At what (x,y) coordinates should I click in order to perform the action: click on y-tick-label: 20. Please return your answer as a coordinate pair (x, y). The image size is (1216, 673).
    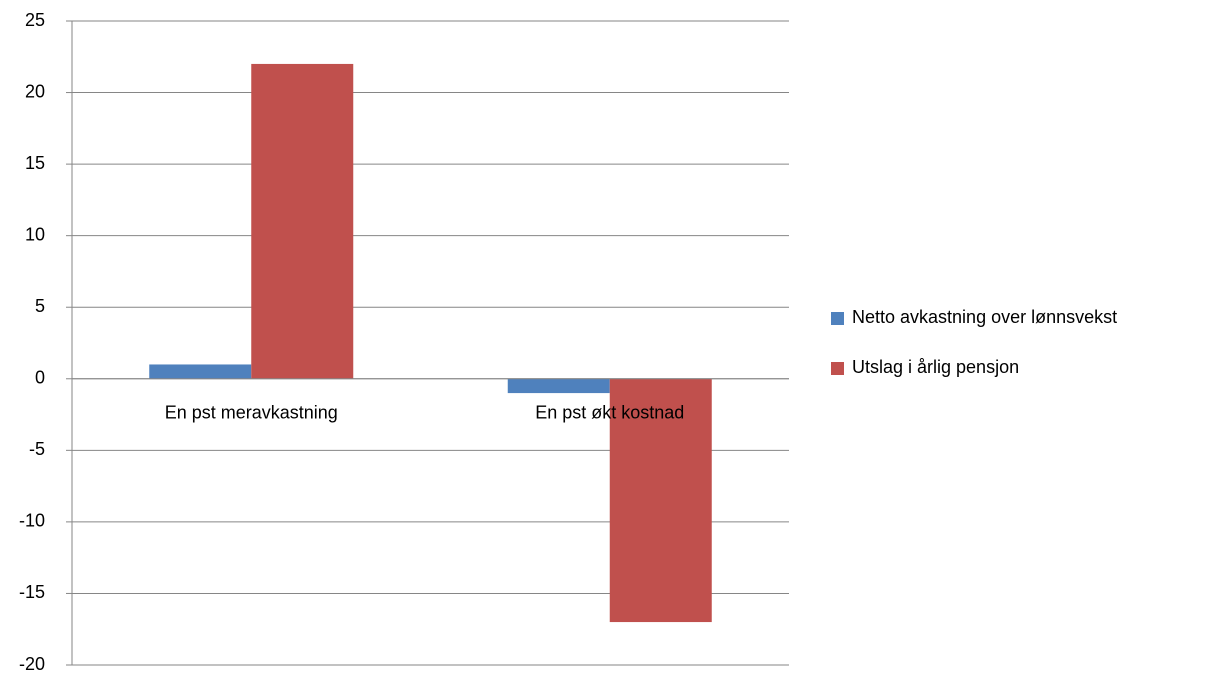
    Looking at the image, I should click on (35, 91).